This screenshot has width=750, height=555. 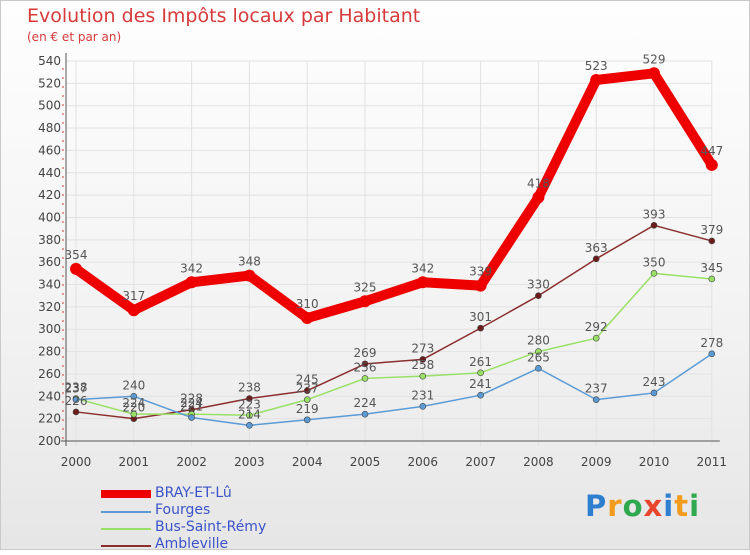 What do you see at coordinates (365, 414) in the screenshot?
I see `point-fourges-2005` at bounding box center [365, 414].